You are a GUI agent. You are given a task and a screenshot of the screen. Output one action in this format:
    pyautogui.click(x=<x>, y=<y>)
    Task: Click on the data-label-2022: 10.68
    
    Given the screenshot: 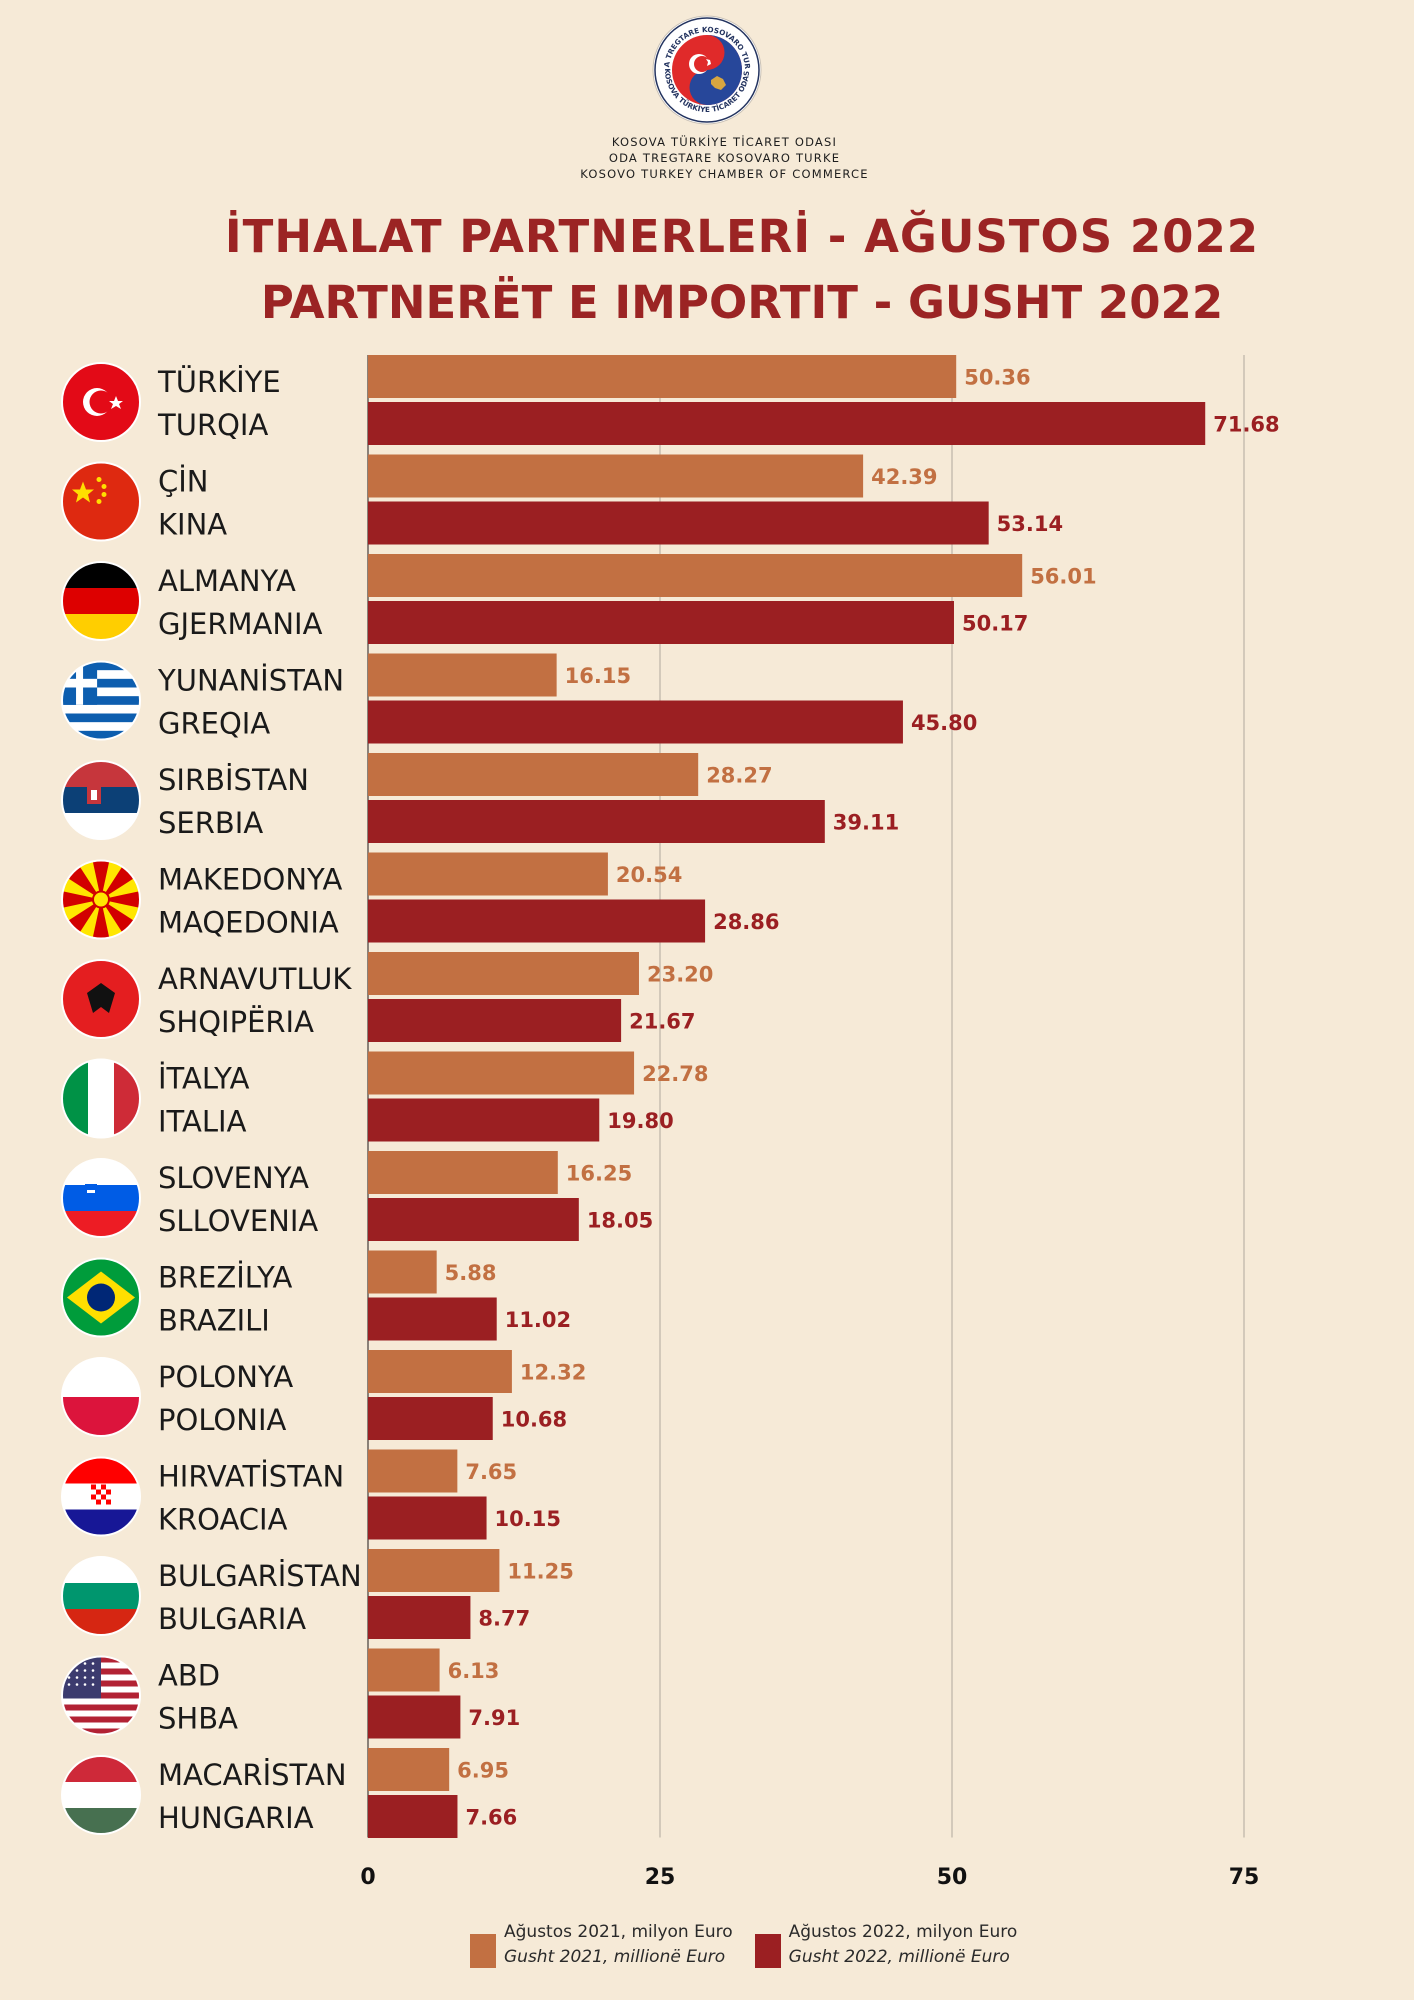 What is the action you would take?
    pyautogui.click(x=534, y=1420)
    